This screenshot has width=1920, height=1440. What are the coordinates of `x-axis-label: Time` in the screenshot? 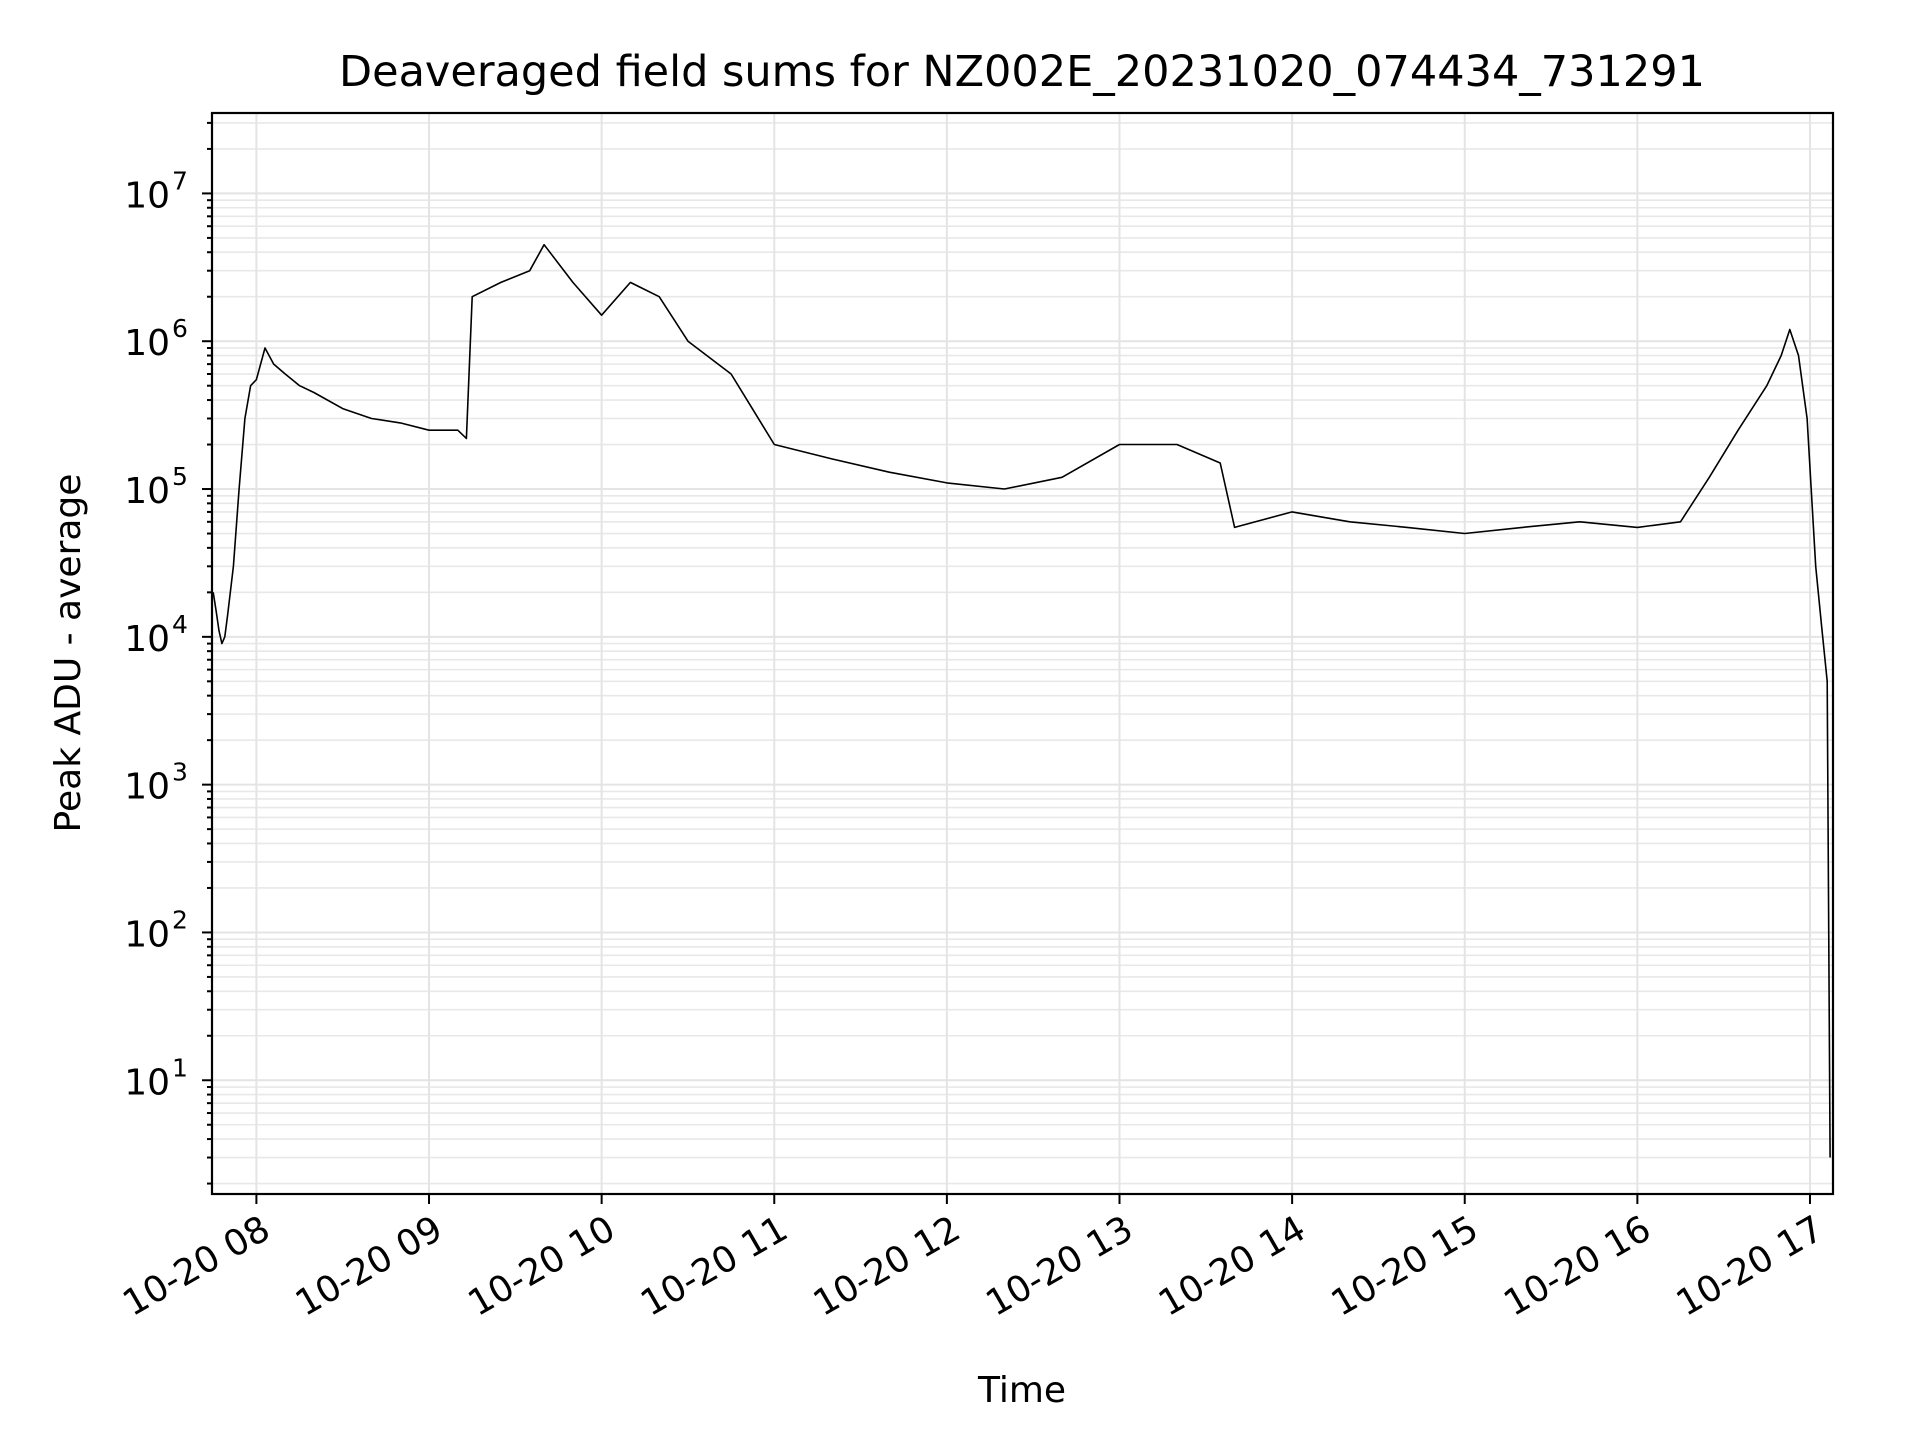 It's located at (1021, 1390).